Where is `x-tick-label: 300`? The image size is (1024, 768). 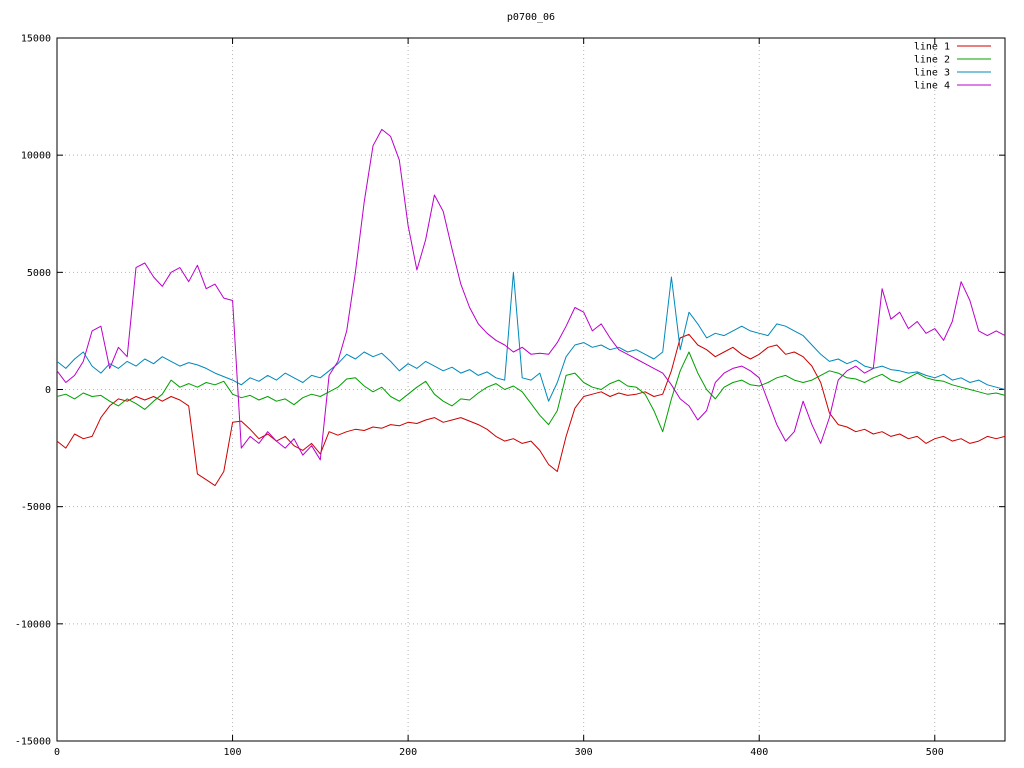
x-tick-label: 300 is located at coordinates (584, 752).